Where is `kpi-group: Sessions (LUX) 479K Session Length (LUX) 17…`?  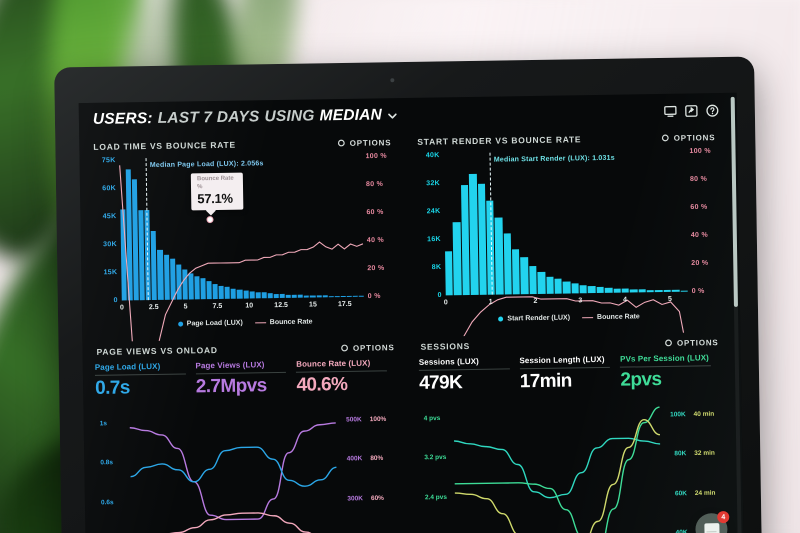 kpi-group: Sessions (LUX) 479K Session Length (LUX) 17… is located at coordinates (570, 373).